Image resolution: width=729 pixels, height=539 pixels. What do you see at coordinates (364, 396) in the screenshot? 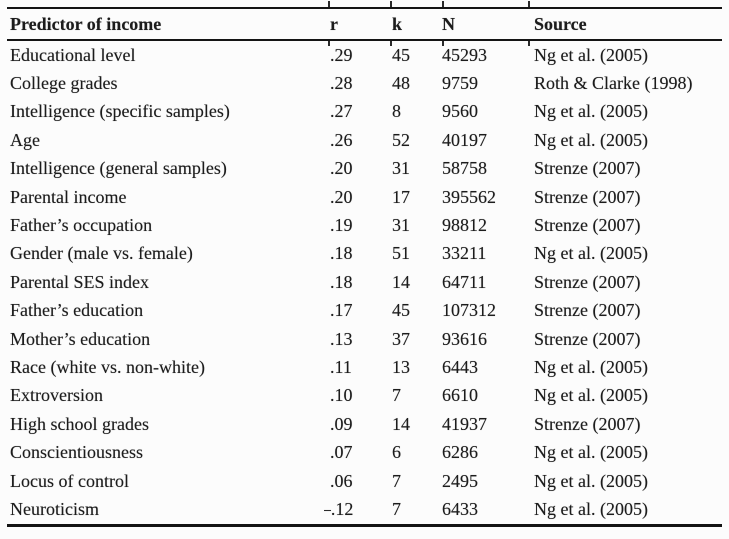
I see `table-row: Extroversion .10 7 6610 Ng et al. (2005)` at bounding box center [364, 396].